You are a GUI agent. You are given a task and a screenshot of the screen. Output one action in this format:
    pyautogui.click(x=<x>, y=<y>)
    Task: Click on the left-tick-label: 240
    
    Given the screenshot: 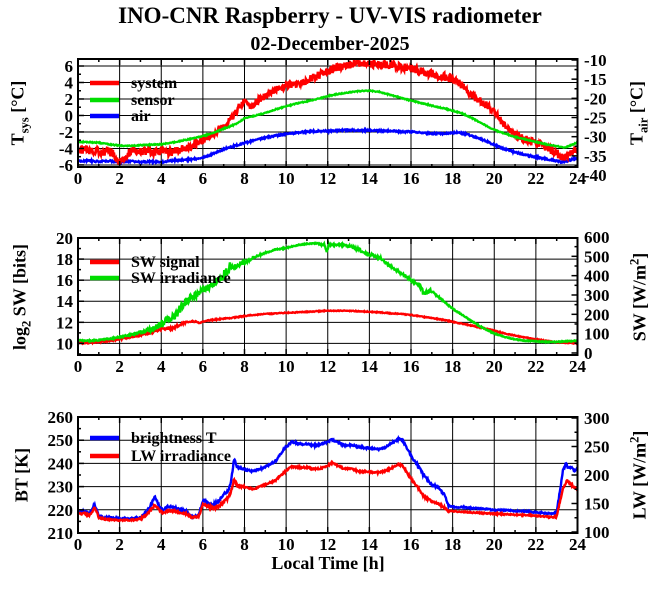 What is the action you would take?
    pyautogui.click(x=61, y=463)
    